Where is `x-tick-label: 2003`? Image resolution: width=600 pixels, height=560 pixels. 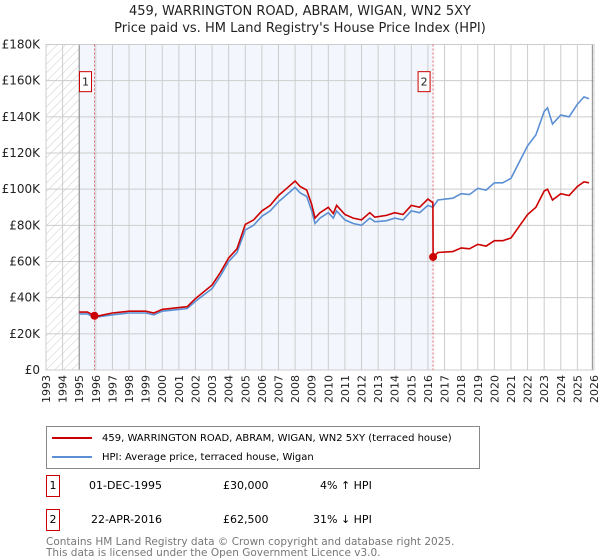
x-tick-label: 2003 is located at coordinates (212, 389).